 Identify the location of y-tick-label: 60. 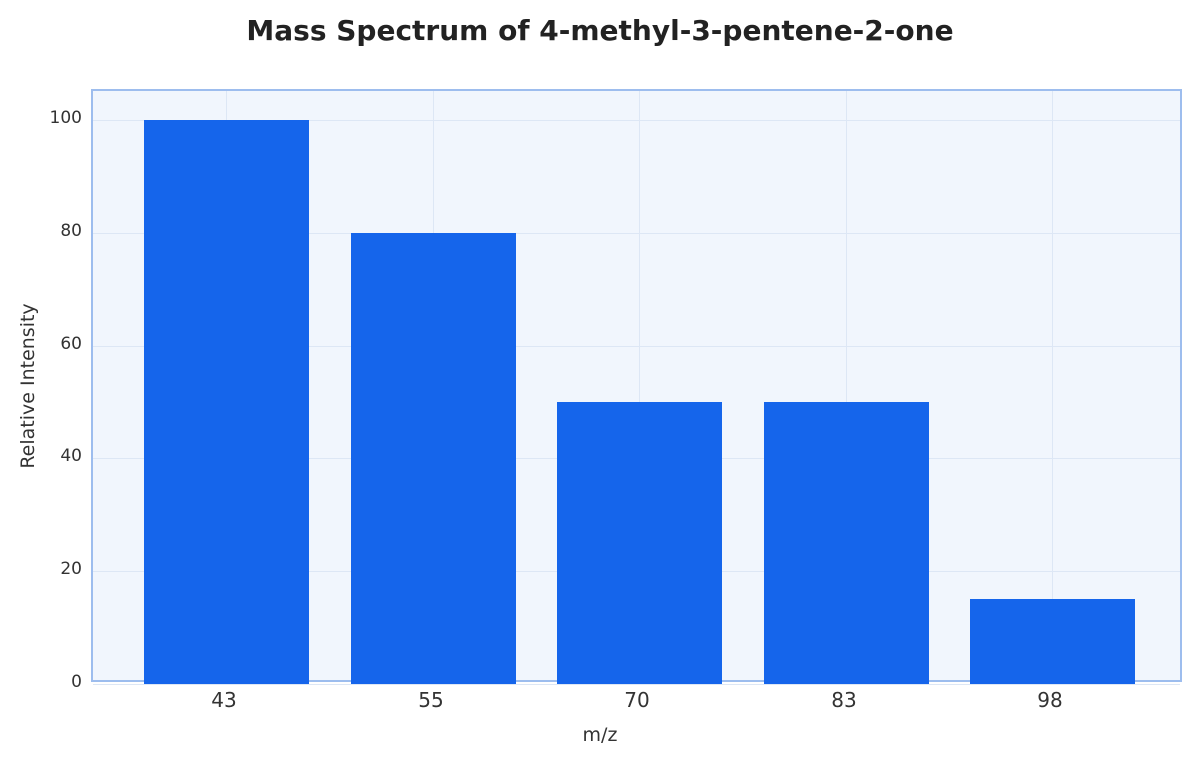
(71, 343).